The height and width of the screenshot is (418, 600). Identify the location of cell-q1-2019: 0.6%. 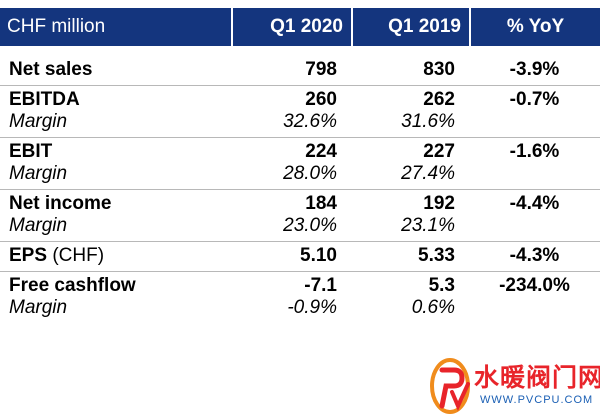
(433, 307).